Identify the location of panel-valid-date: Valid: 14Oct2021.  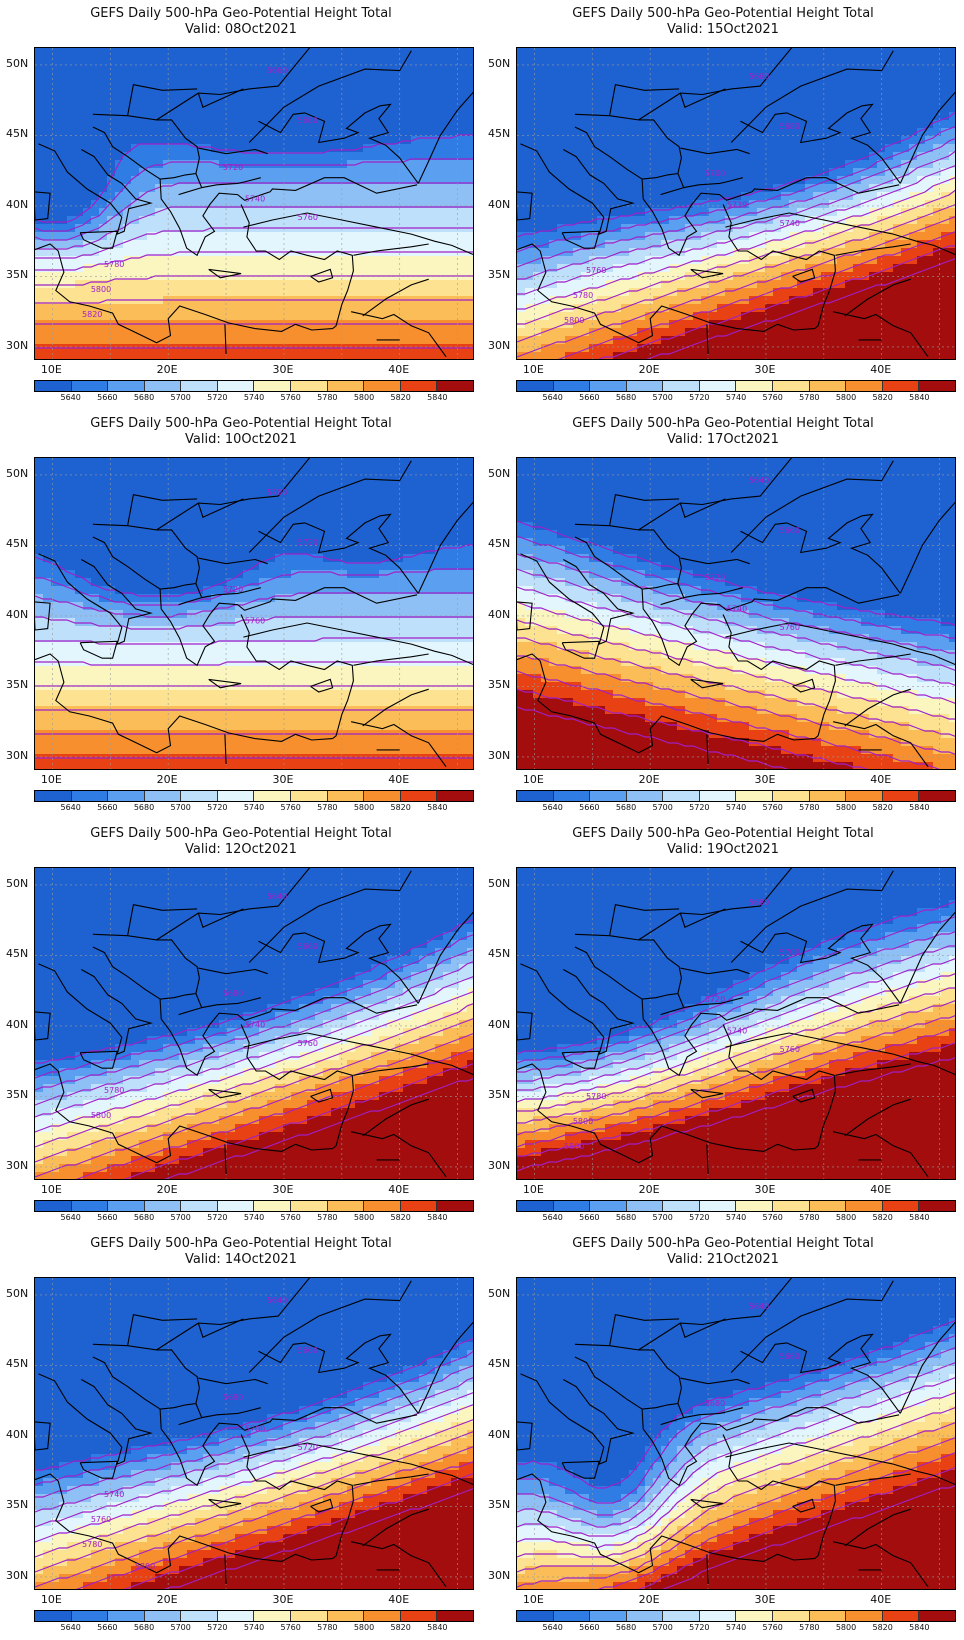
(241, 1259).